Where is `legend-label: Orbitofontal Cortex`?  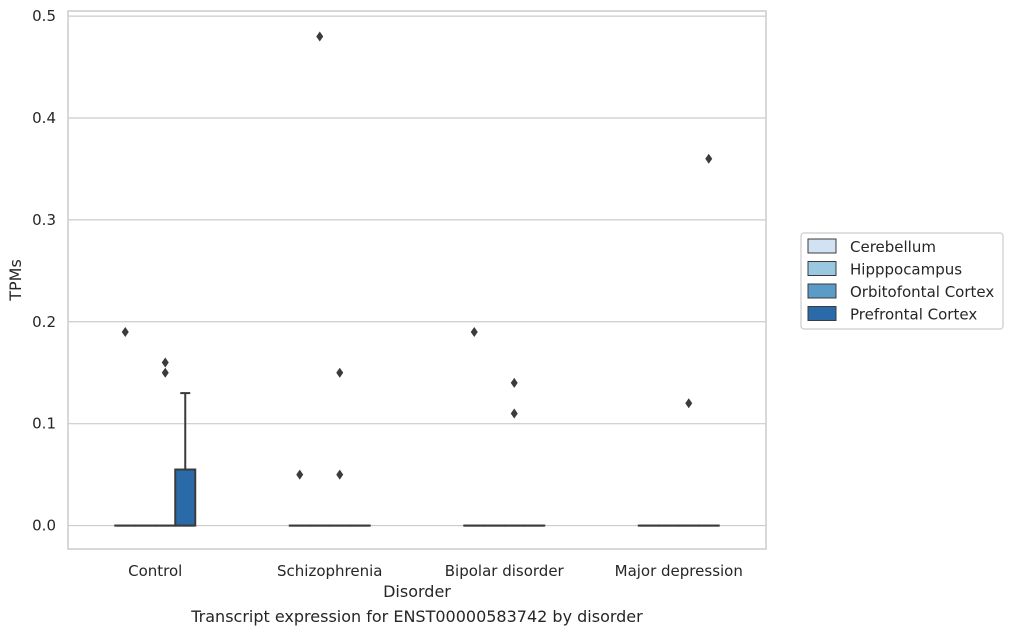 legend-label: Orbitofontal Cortex is located at coordinates (922, 292).